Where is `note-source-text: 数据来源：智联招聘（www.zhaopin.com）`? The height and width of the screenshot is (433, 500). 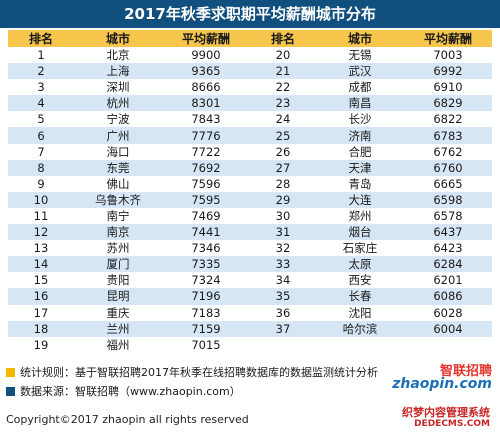
note-source-text: 数据来源：智联招聘（www.zhaopin.com） is located at coordinates (130, 391).